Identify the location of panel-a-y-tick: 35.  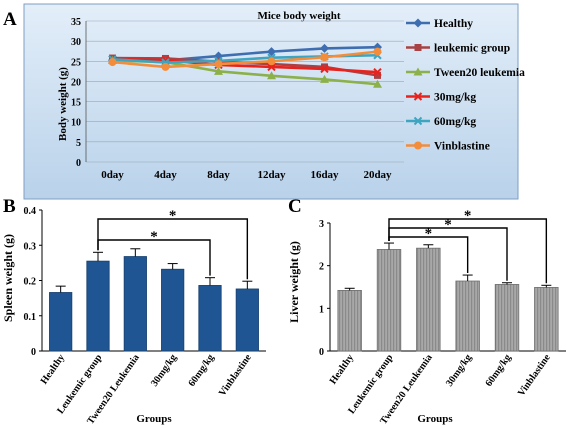
(76, 22).